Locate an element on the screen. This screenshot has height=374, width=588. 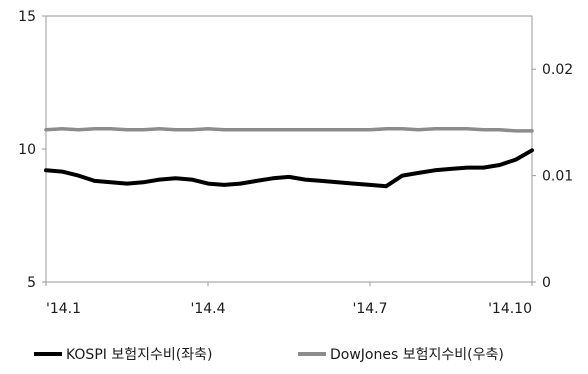
left-axis-tick-label: 10 is located at coordinates (27, 150).